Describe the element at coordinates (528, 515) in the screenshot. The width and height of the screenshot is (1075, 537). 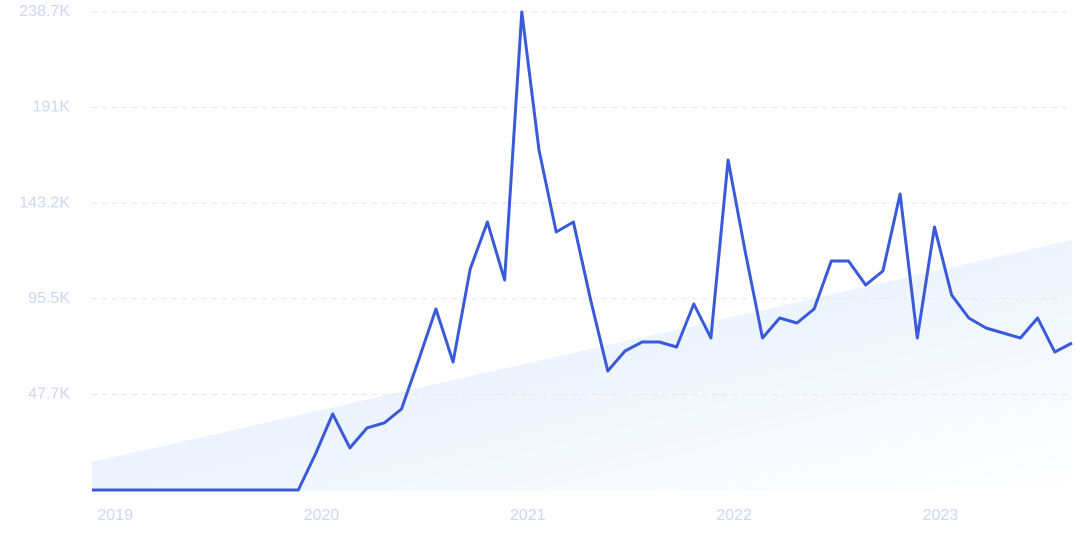
I see `x-tick-label: 2021` at that location.